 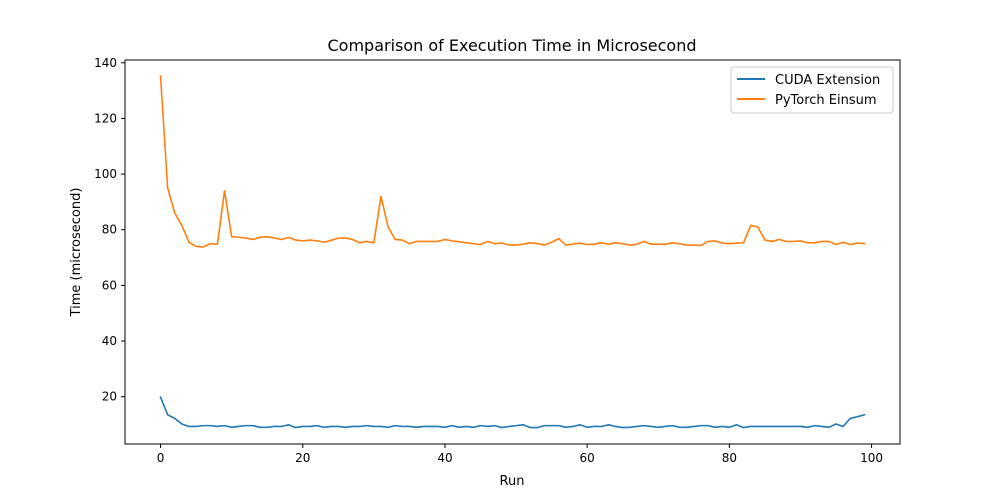 I want to click on y-tick-label: 80, so click(x=109, y=230).